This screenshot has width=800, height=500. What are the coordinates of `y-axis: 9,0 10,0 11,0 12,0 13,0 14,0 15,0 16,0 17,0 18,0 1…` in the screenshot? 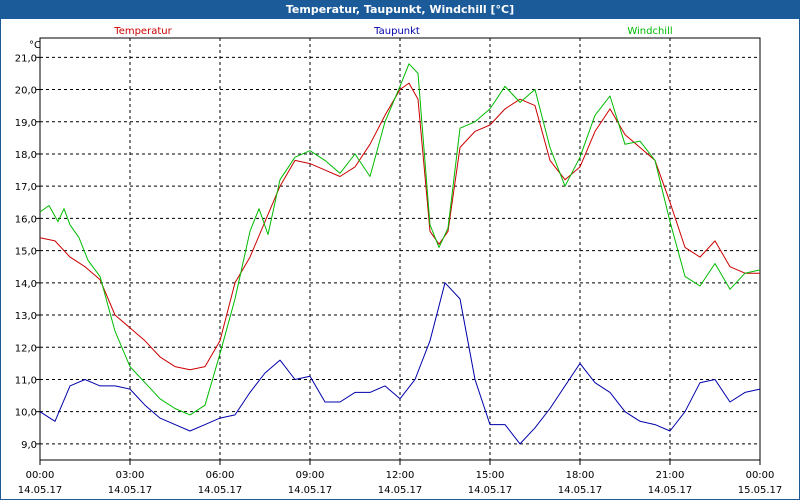 It's located at (27, 252).